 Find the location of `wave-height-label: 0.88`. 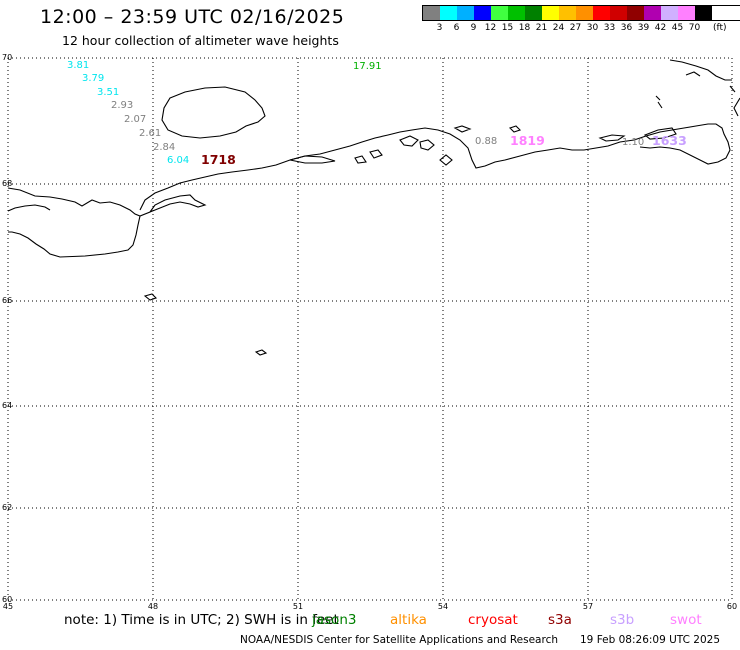

wave-height-label: 0.88 is located at coordinates (486, 141).